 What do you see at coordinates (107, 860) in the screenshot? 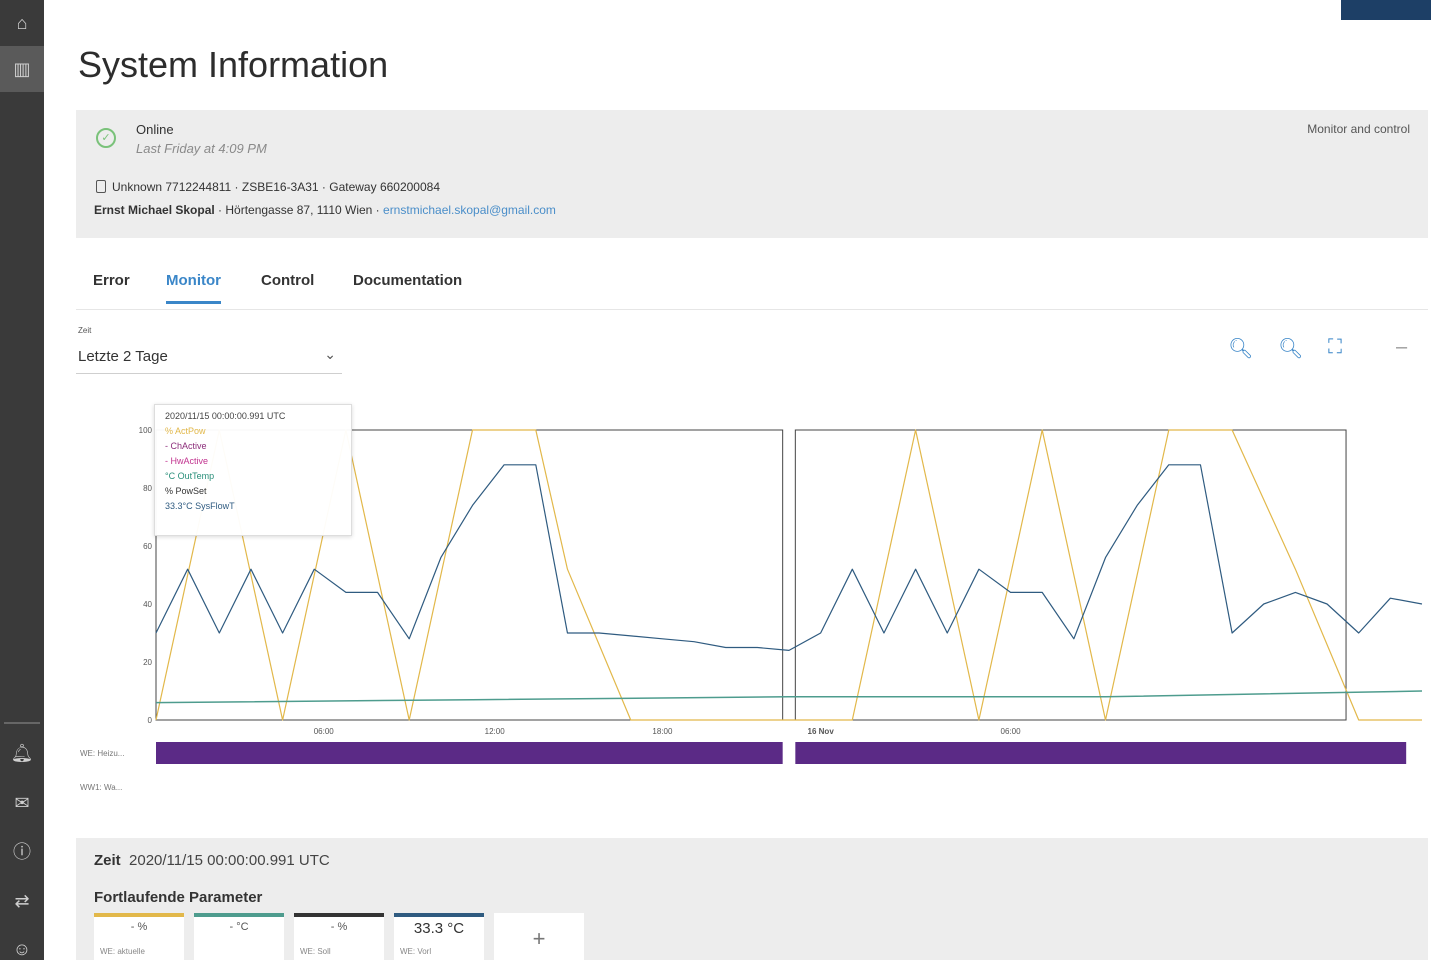
I see `detail-time-label: Zeit` at bounding box center [107, 860].